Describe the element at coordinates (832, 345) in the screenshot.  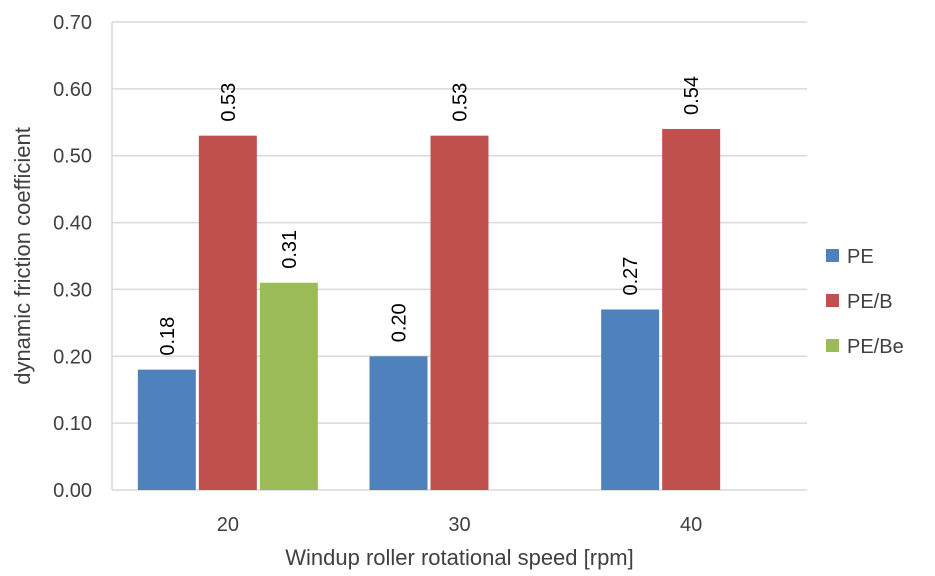
I see `legend-swatch-pe-be` at that location.